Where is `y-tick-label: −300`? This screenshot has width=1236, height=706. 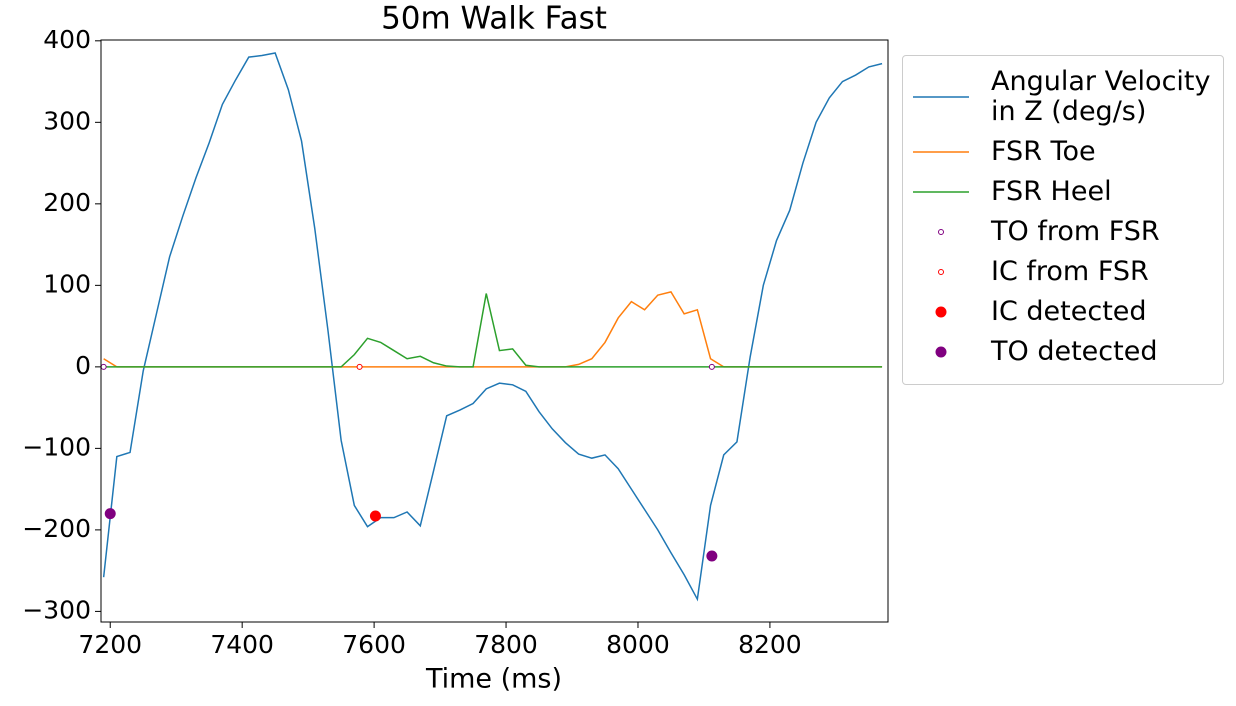 y-tick-label: −300 is located at coordinates (56, 609).